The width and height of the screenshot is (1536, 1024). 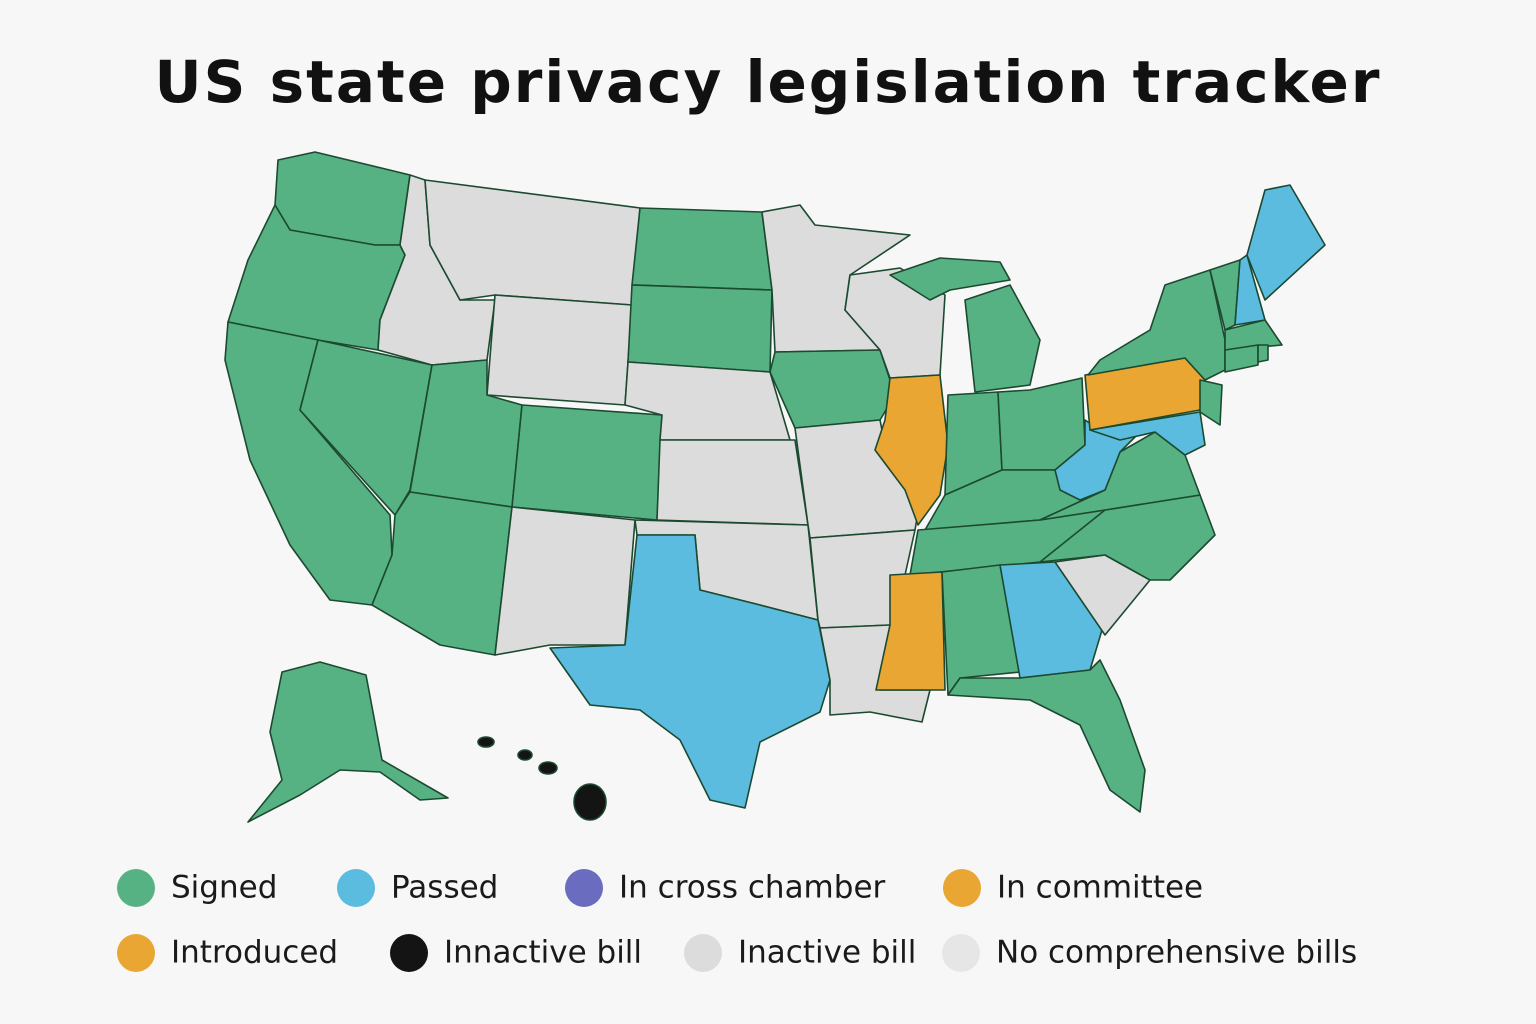 I want to click on legend-label: Introduced, so click(x=254, y=953).